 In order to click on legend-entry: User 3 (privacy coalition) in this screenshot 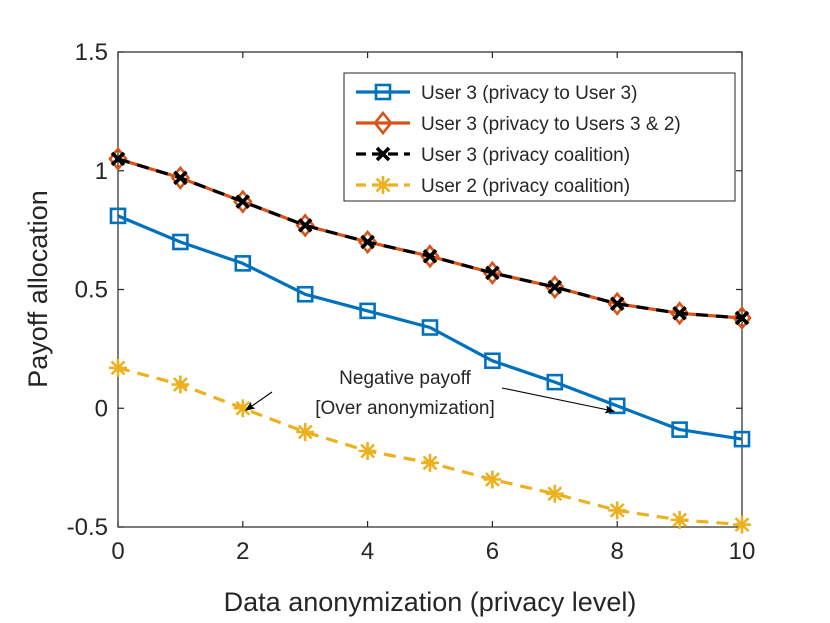, I will do `click(493, 155)`.